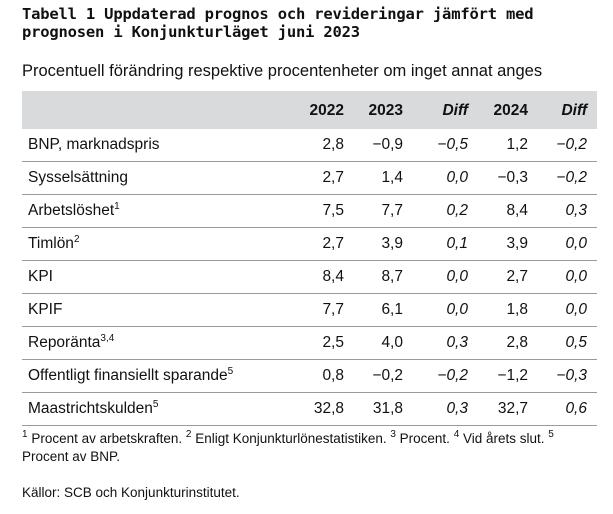 This screenshot has width=613, height=514. I want to click on footnote-text: Procent av BNP., so click(71, 456).